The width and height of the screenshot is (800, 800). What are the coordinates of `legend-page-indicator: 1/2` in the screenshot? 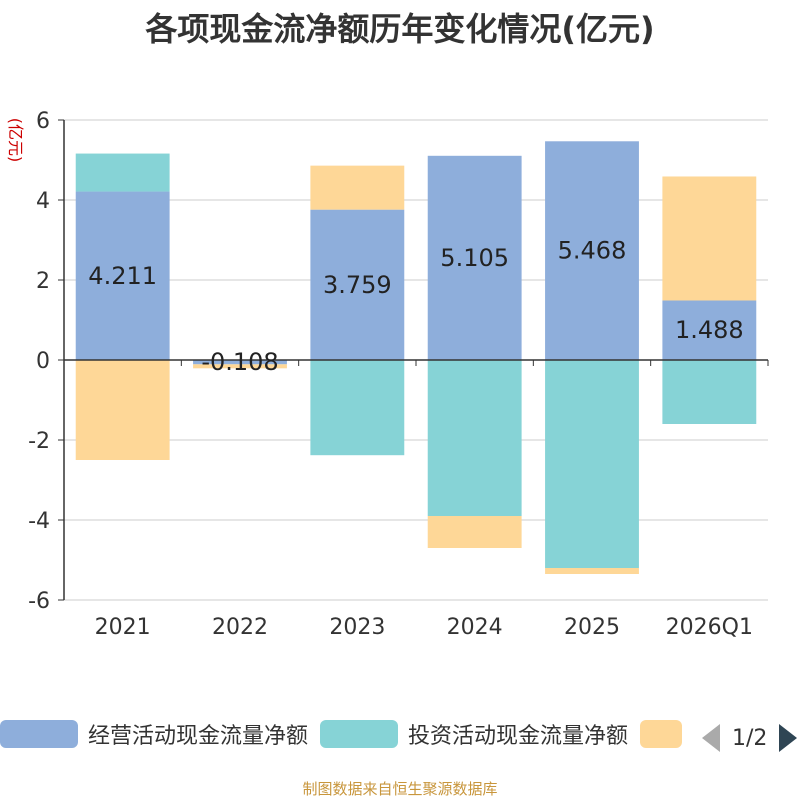 It's located at (750, 738).